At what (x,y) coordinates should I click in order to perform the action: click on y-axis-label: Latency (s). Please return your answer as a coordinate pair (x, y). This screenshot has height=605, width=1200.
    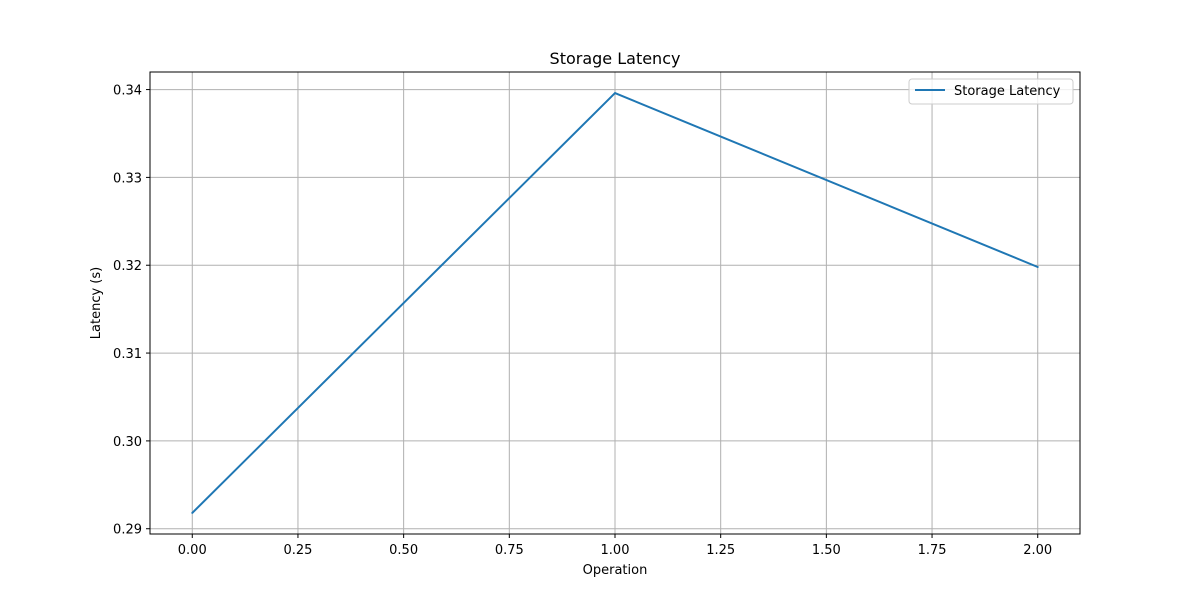
    Looking at the image, I should click on (96, 303).